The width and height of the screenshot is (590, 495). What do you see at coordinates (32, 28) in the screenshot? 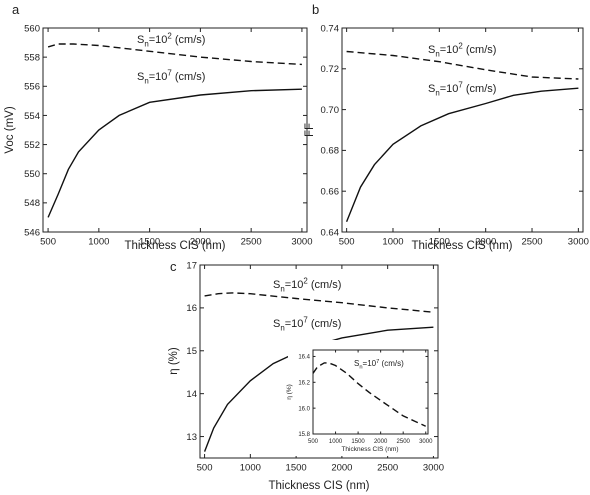
I see `y-tick-label: 560` at bounding box center [32, 28].